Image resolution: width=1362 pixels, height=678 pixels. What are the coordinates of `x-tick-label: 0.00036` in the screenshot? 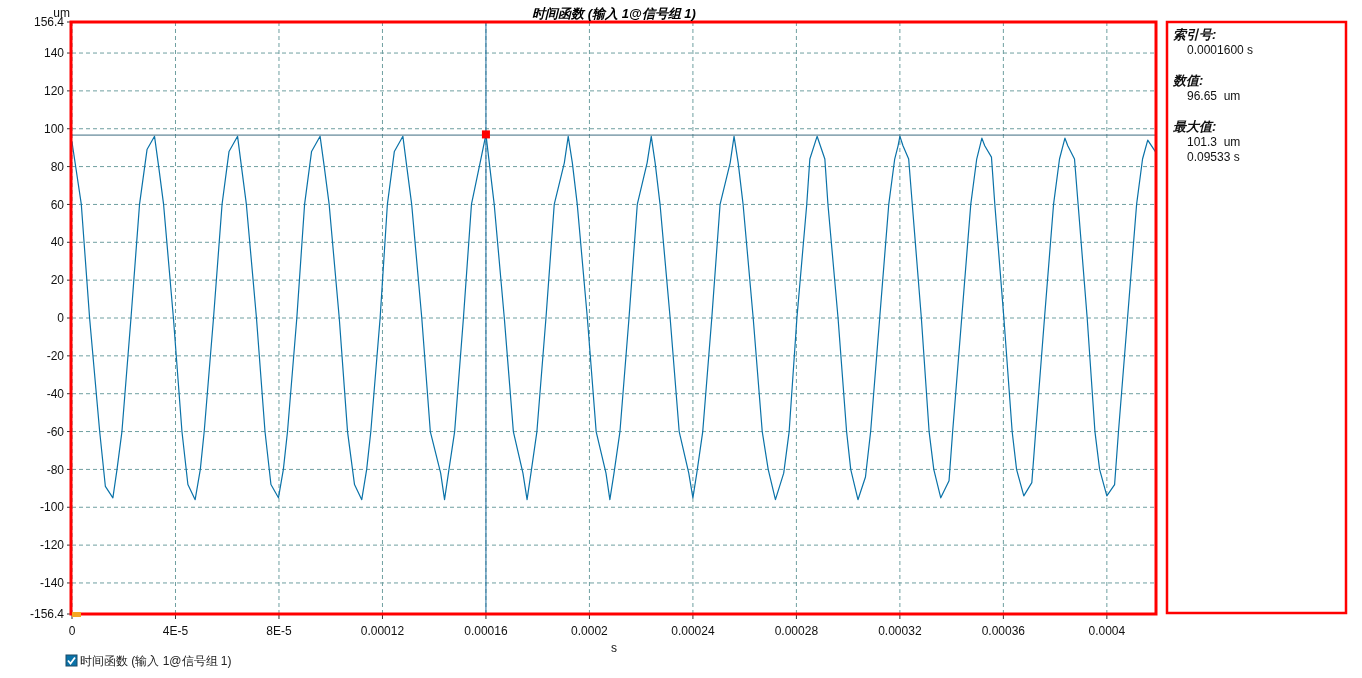 It's located at (1003, 631).